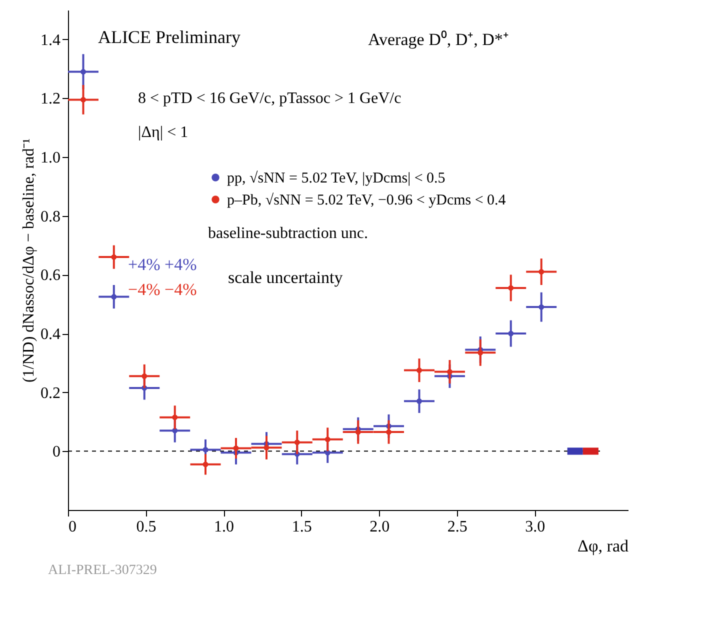  I want to click on annotation: |Δη| < 1, so click(163, 132).